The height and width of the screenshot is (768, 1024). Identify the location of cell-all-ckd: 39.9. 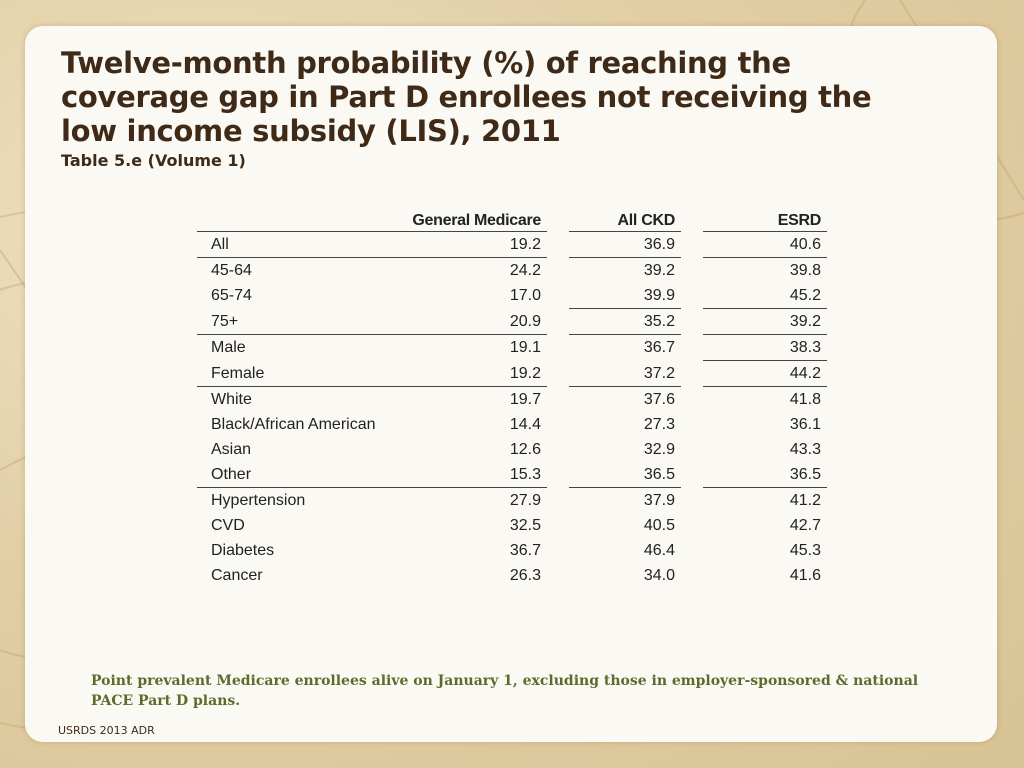
(659, 295).